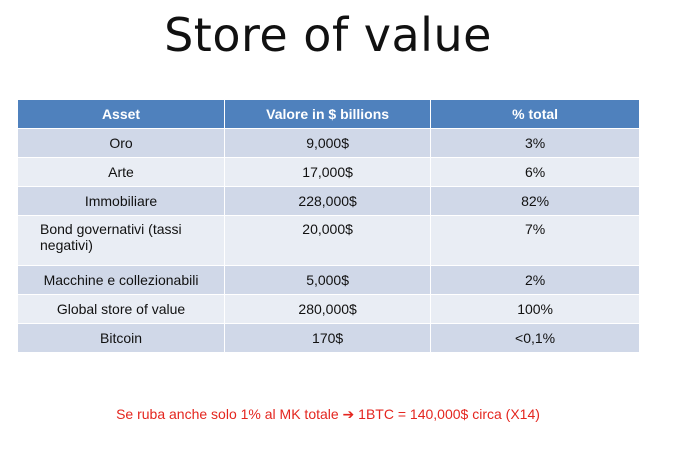 This screenshot has width=688, height=452. What do you see at coordinates (534, 143) in the screenshot?
I see `percent-cell: 3%` at bounding box center [534, 143].